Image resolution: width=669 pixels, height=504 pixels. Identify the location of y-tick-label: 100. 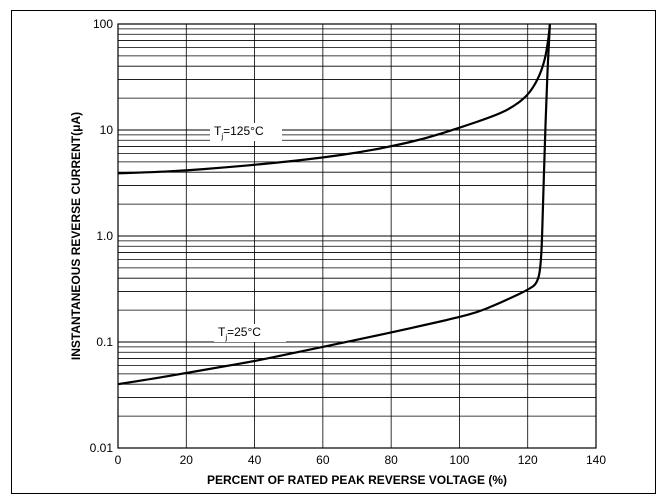
(103, 24).